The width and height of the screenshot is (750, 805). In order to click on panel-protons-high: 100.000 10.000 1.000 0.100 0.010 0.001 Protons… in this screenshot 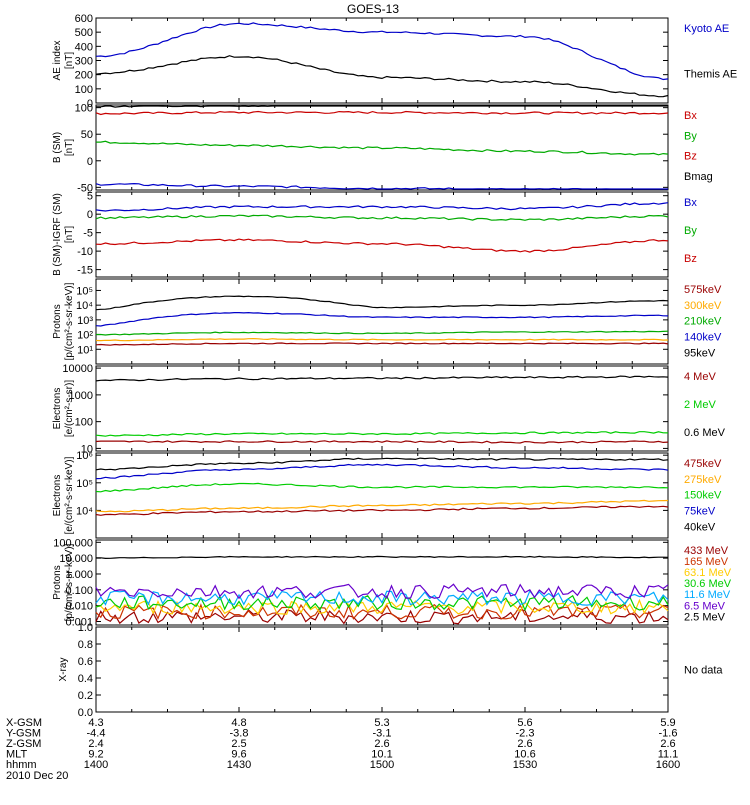, I will do `click(392, 582)`.